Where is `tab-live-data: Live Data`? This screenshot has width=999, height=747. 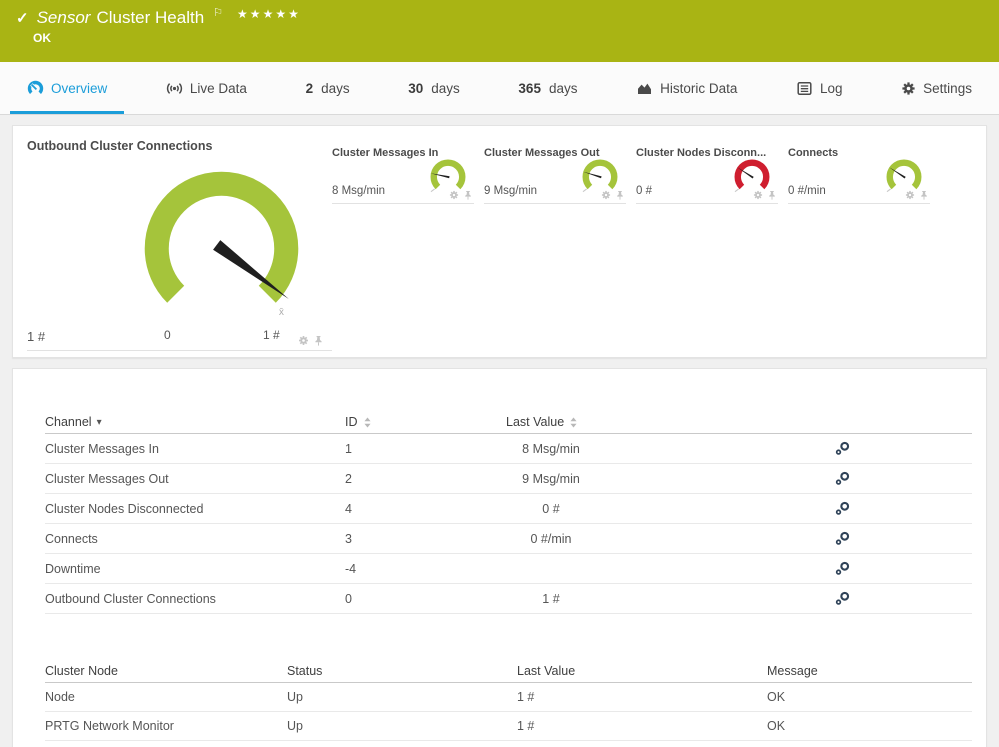
tab-live-data: Live Data is located at coordinates (206, 88).